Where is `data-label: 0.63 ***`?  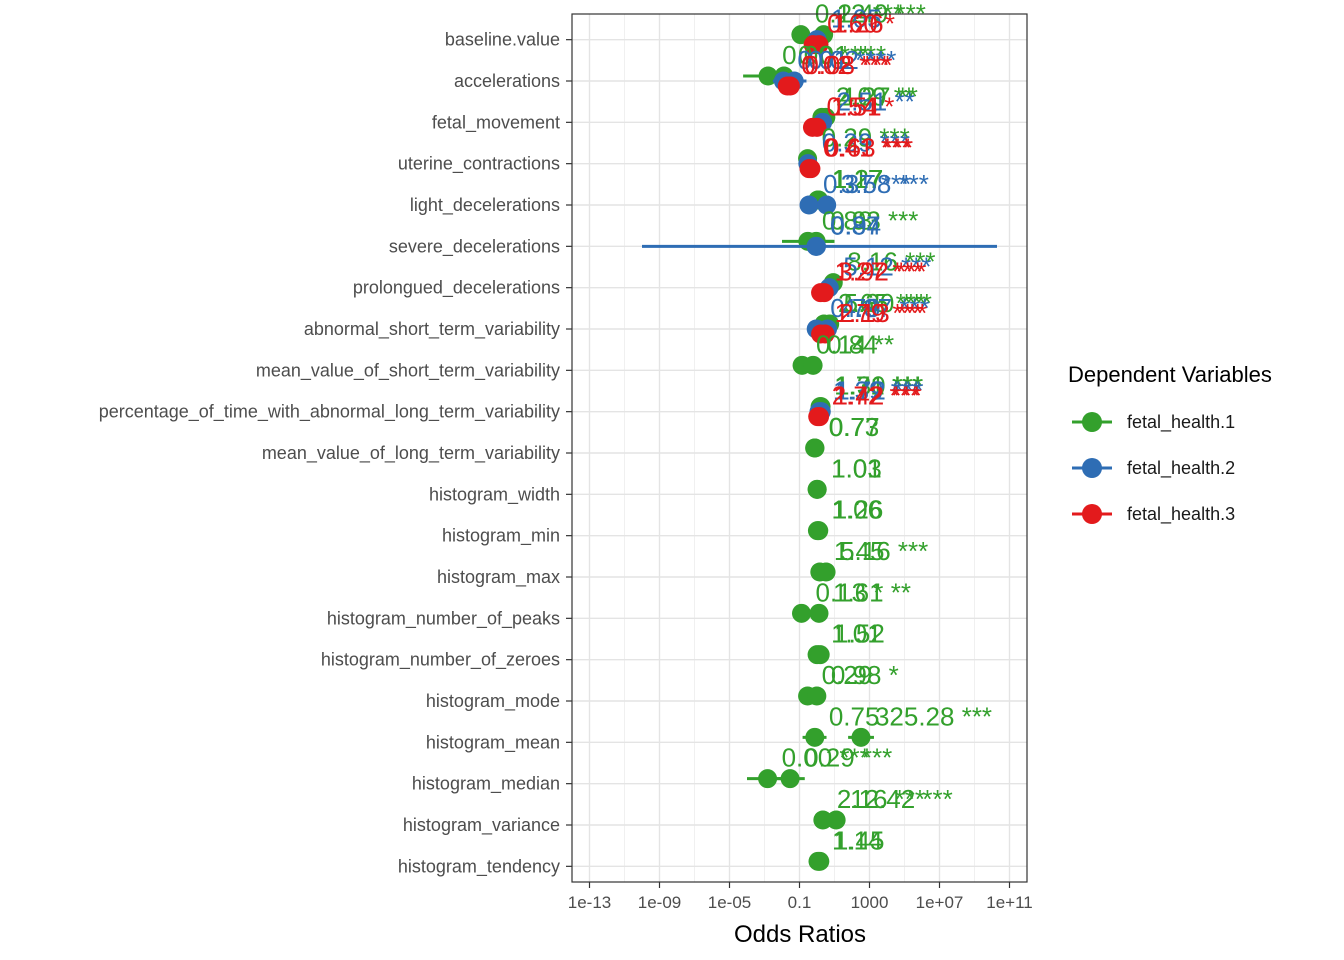 data-label: 0.63 *** is located at coordinates (869, 148).